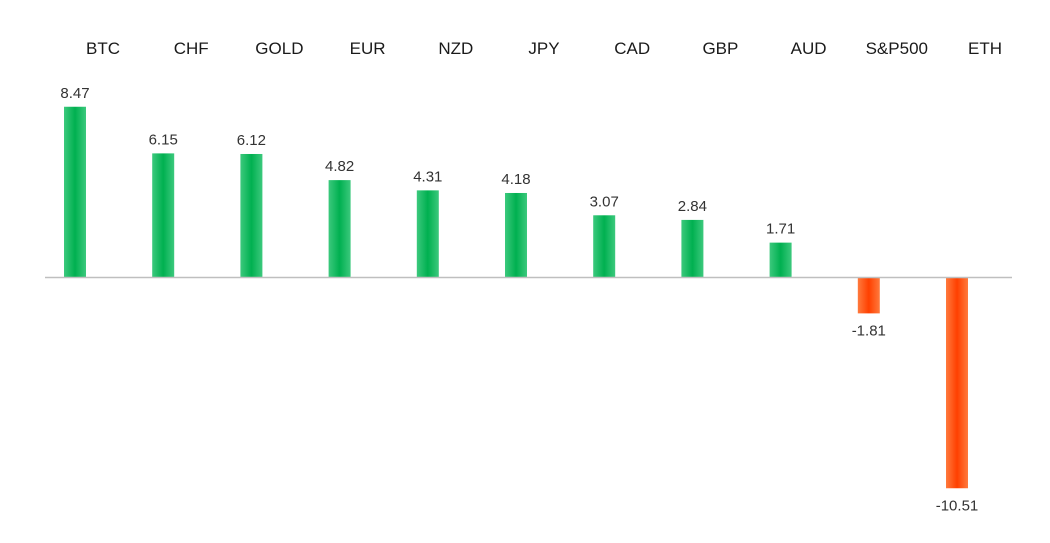  Describe the element at coordinates (279, 48) in the screenshot. I see `category-label-gold: GOLD` at that location.